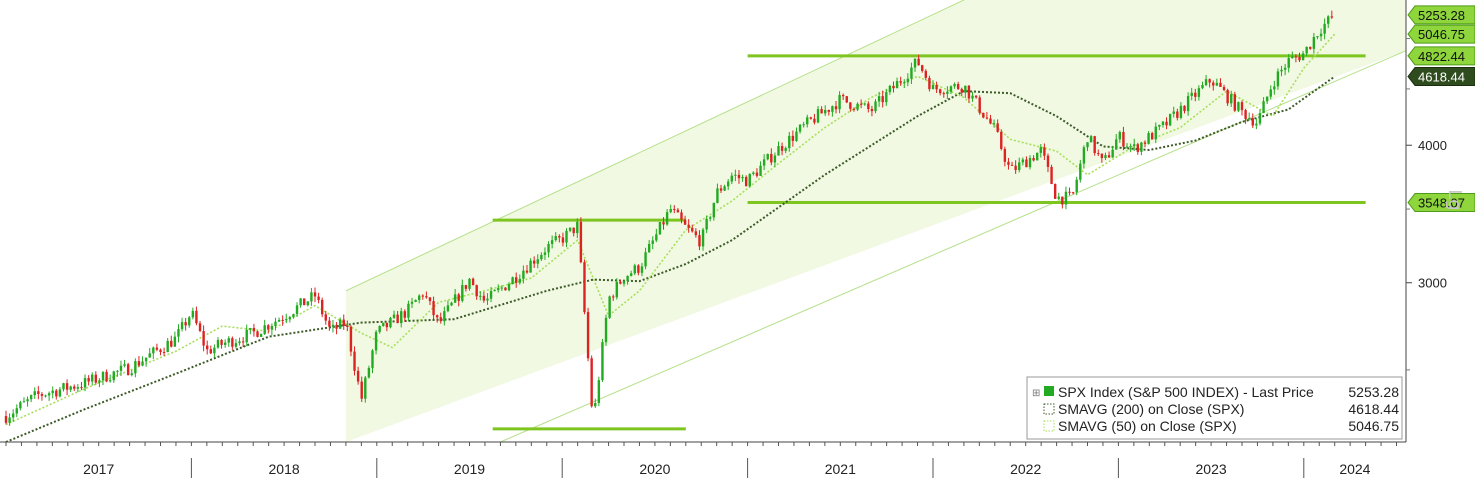  Describe the element at coordinates (469, 469) in the screenshot. I see `x-tick-label: 2019` at that location.